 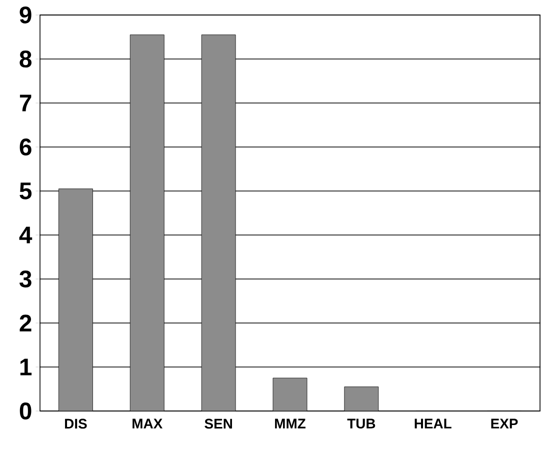 I want to click on y-tick-label: 9, so click(x=26, y=15).